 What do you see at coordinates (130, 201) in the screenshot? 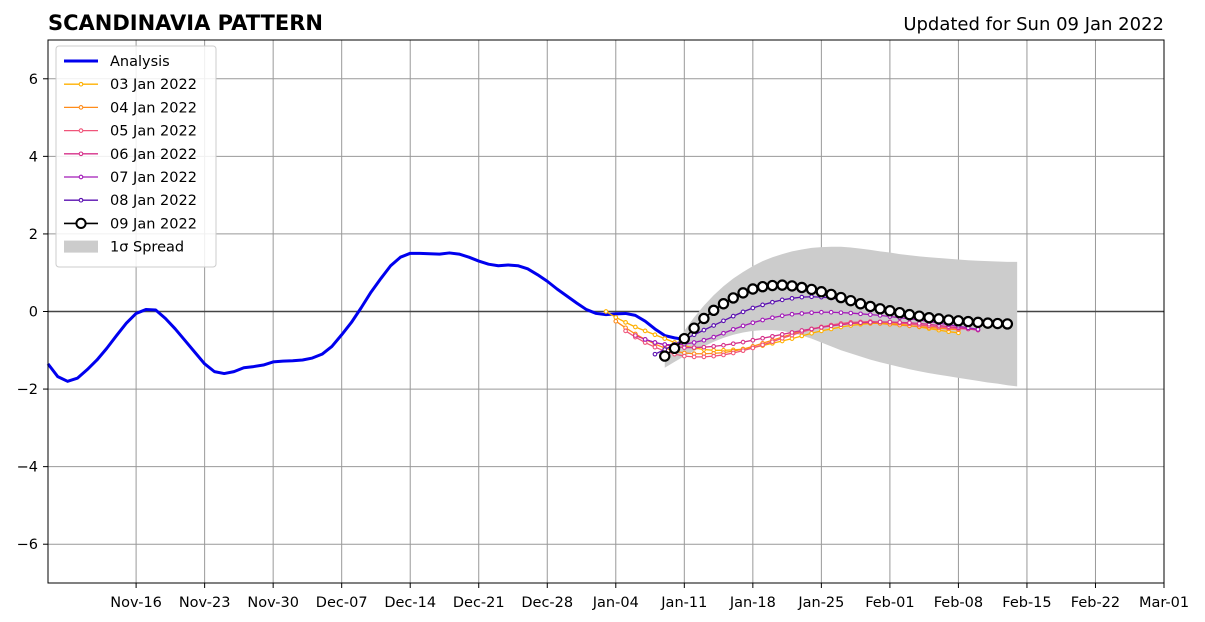
I see `legend-item: 08 Jan 2022` at bounding box center [130, 201].